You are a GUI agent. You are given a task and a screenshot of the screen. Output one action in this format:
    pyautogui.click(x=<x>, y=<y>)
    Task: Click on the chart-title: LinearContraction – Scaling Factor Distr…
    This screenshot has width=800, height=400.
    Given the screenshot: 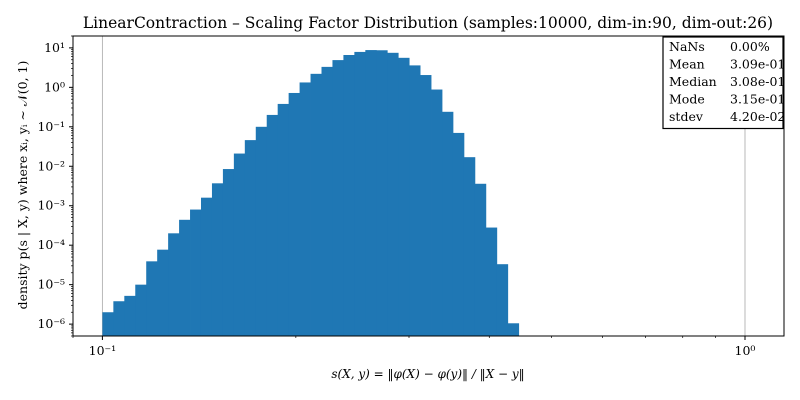 What is the action you would take?
    pyautogui.click(x=428, y=23)
    